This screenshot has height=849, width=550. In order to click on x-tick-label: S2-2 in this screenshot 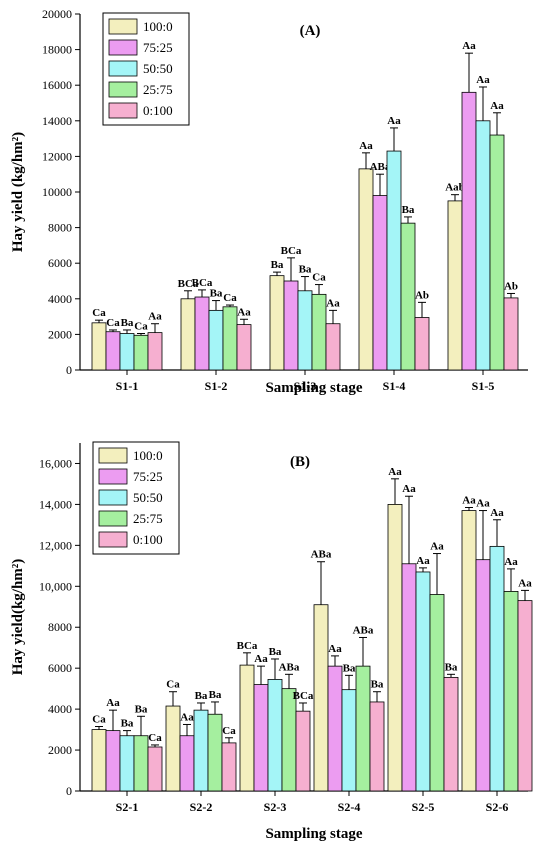, I will do `click(201, 807)`.